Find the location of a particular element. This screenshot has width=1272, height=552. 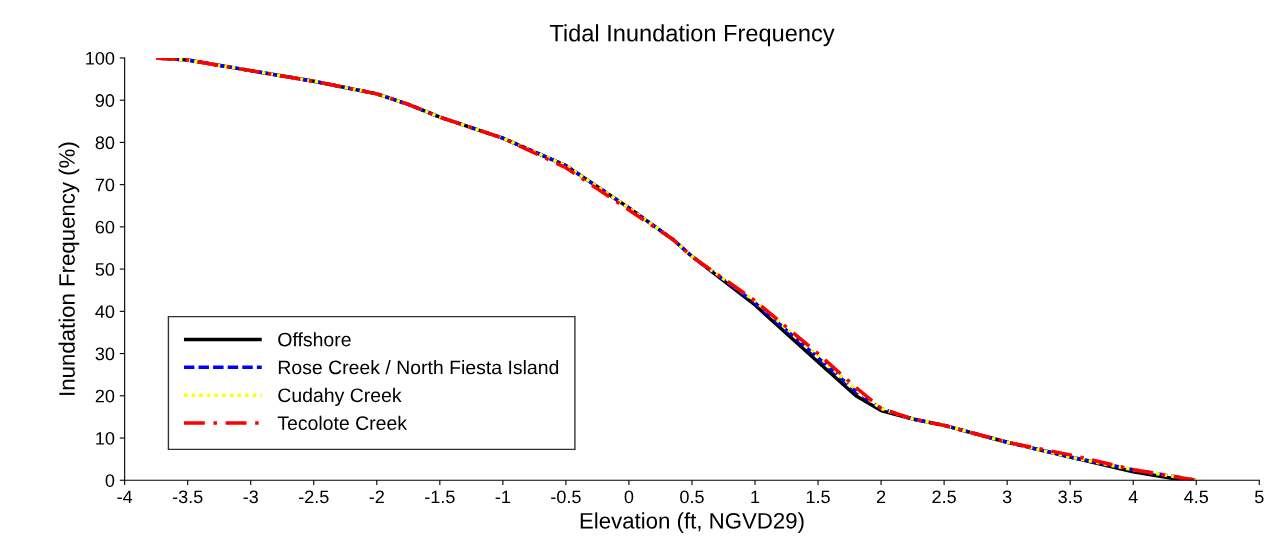

chart-title: Tidal Inundation Frequency is located at coordinates (692, 35).